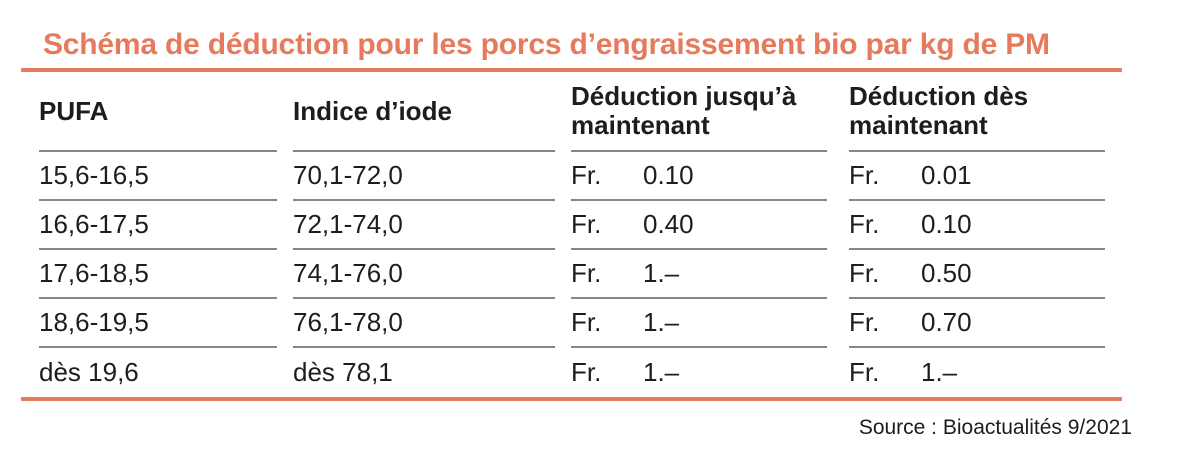 The image size is (1200, 461). I want to click on cell-pufa: 16,6-17,5, so click(158, 225).